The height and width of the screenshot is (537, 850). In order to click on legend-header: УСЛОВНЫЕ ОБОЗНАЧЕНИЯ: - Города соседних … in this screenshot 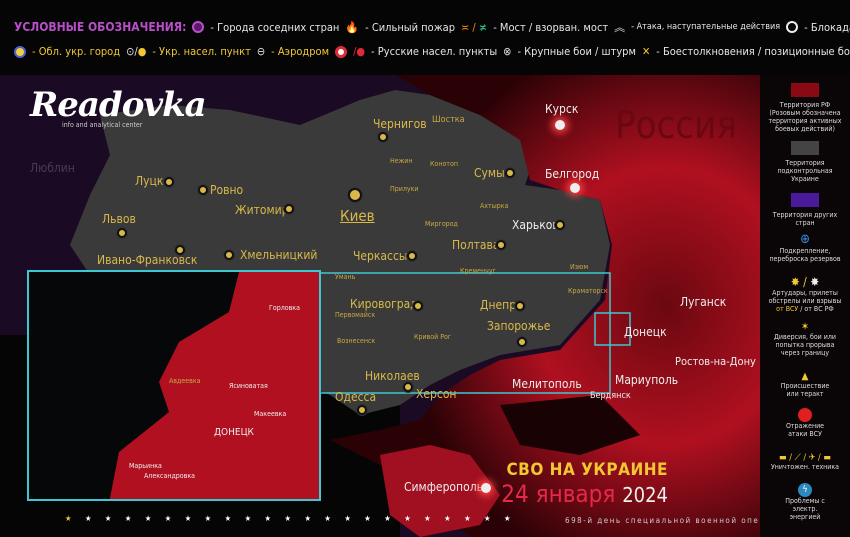, I will do `click(425, 37)`.